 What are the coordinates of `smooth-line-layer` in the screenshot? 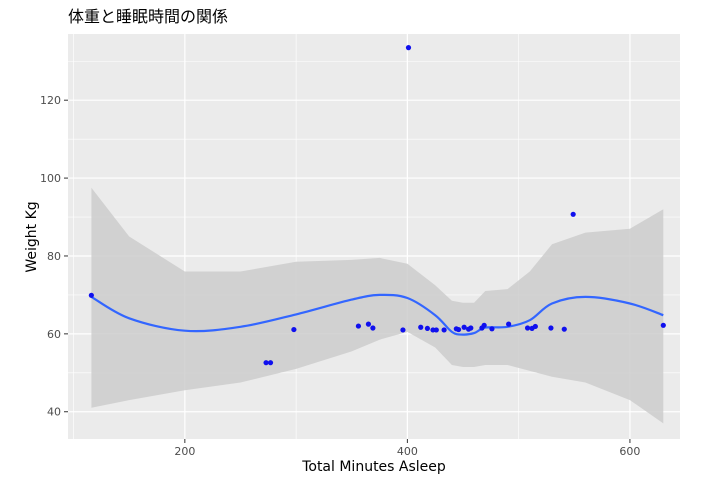 It's located at (377, 314).